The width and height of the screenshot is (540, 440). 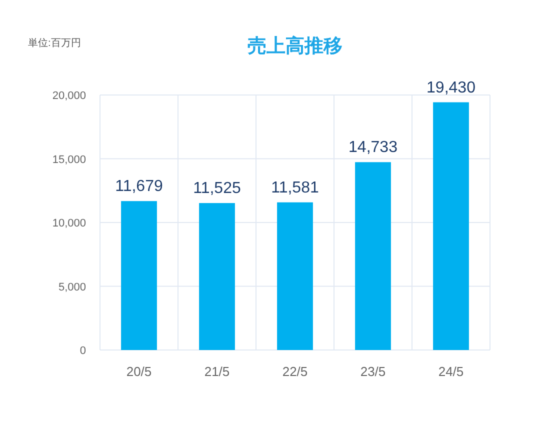 What do you see at coordinates (54, 43) in the screenshot?
I see `ylabel: 単位:百万円` at bounding box center [54, 43].